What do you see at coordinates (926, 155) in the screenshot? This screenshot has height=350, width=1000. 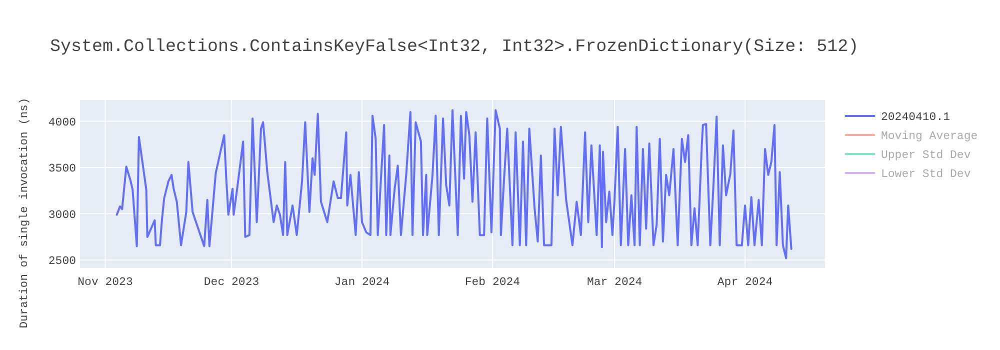 I see `legend-label: Upper Std Dev` at bounding box center [926, 155].